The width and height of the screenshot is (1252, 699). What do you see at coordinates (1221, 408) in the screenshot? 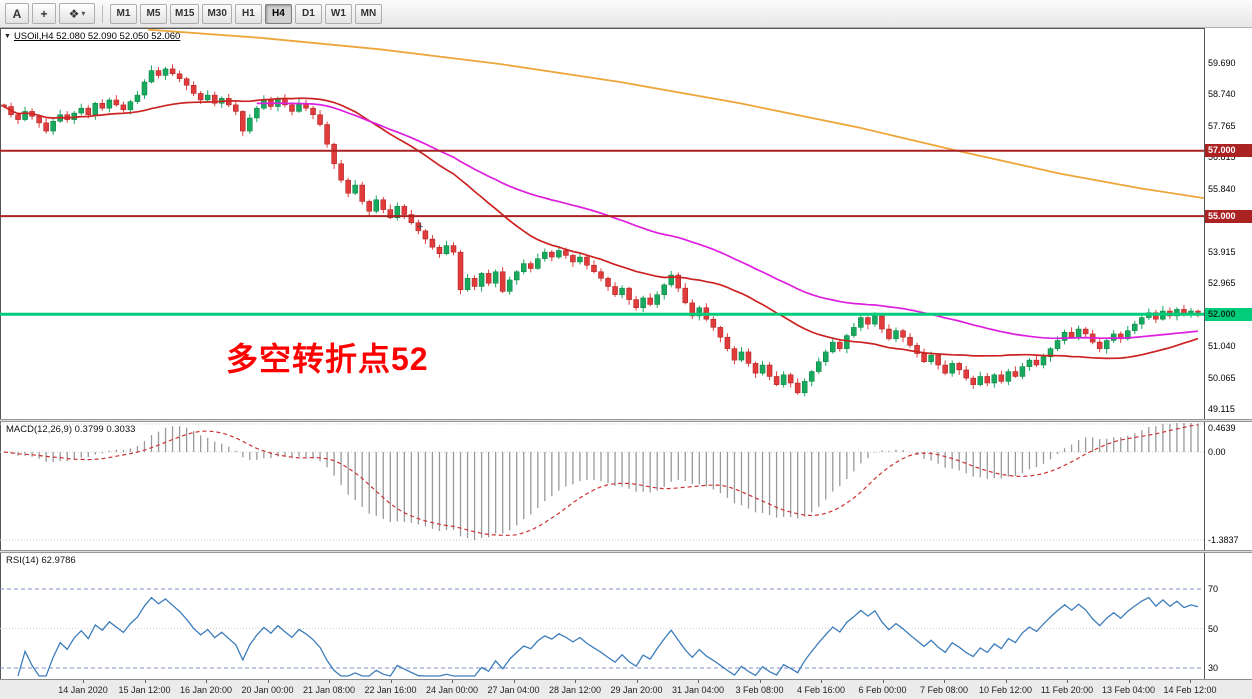
I see `price-axis-label: 49.115` at bounding box center [1221, 408].